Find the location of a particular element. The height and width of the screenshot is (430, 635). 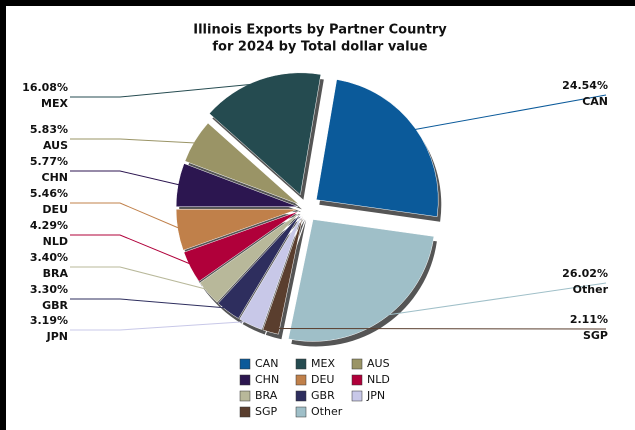

chart-title: for 2024 by Total dollar value is located at coordinates (319, 47).